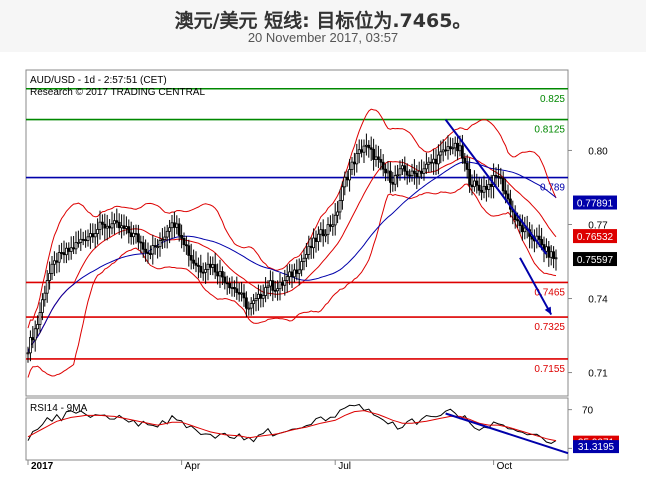  I want to click on level-label-3: 0.7465, so click(549, 292).